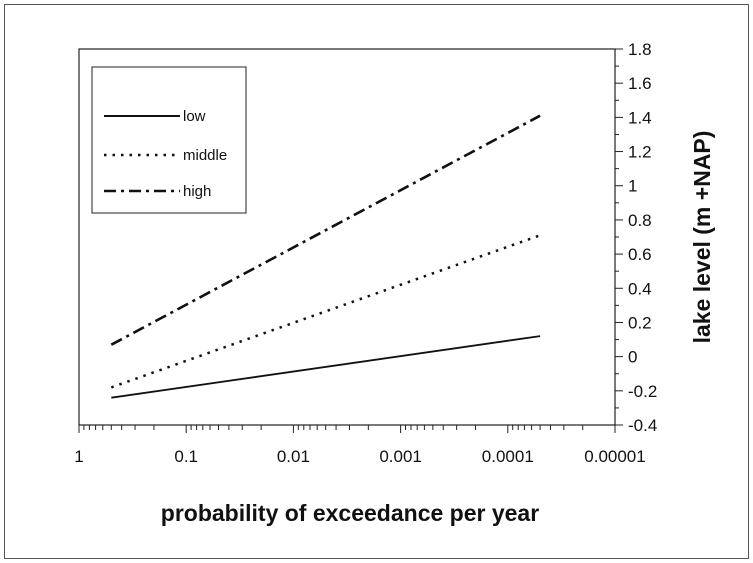 This screenshot has height=563, width=753. I want to click on x-tick-label: 0.0001, so click(508, 456).